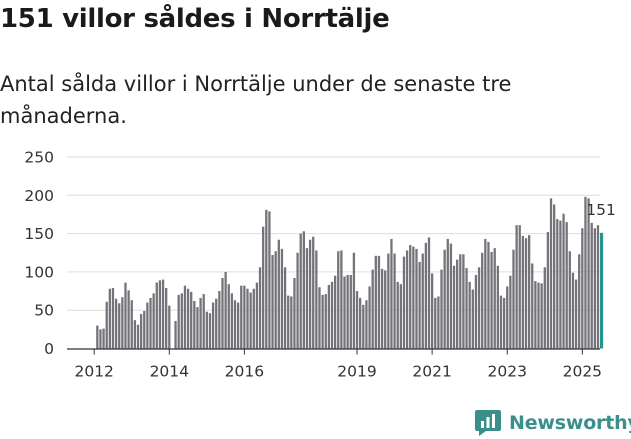 The height and width of the screenshot is (439, 631). Describe the element at coordinates (195, 19) in the screenshot. I see `chart-title: 151 villor såldes i Norrtälje` at that location.